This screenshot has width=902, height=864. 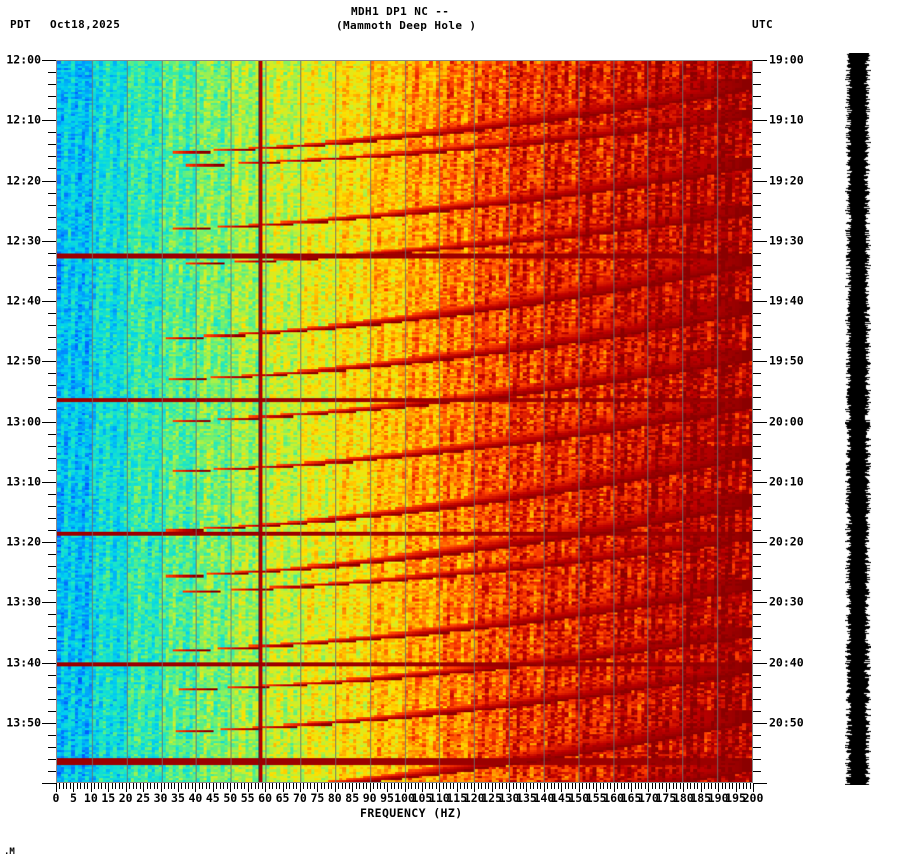 What do you see at coordinates (387, 798) in the screenshot?
I see `freq-tick-label: 95` at bounding box center [387, 798].